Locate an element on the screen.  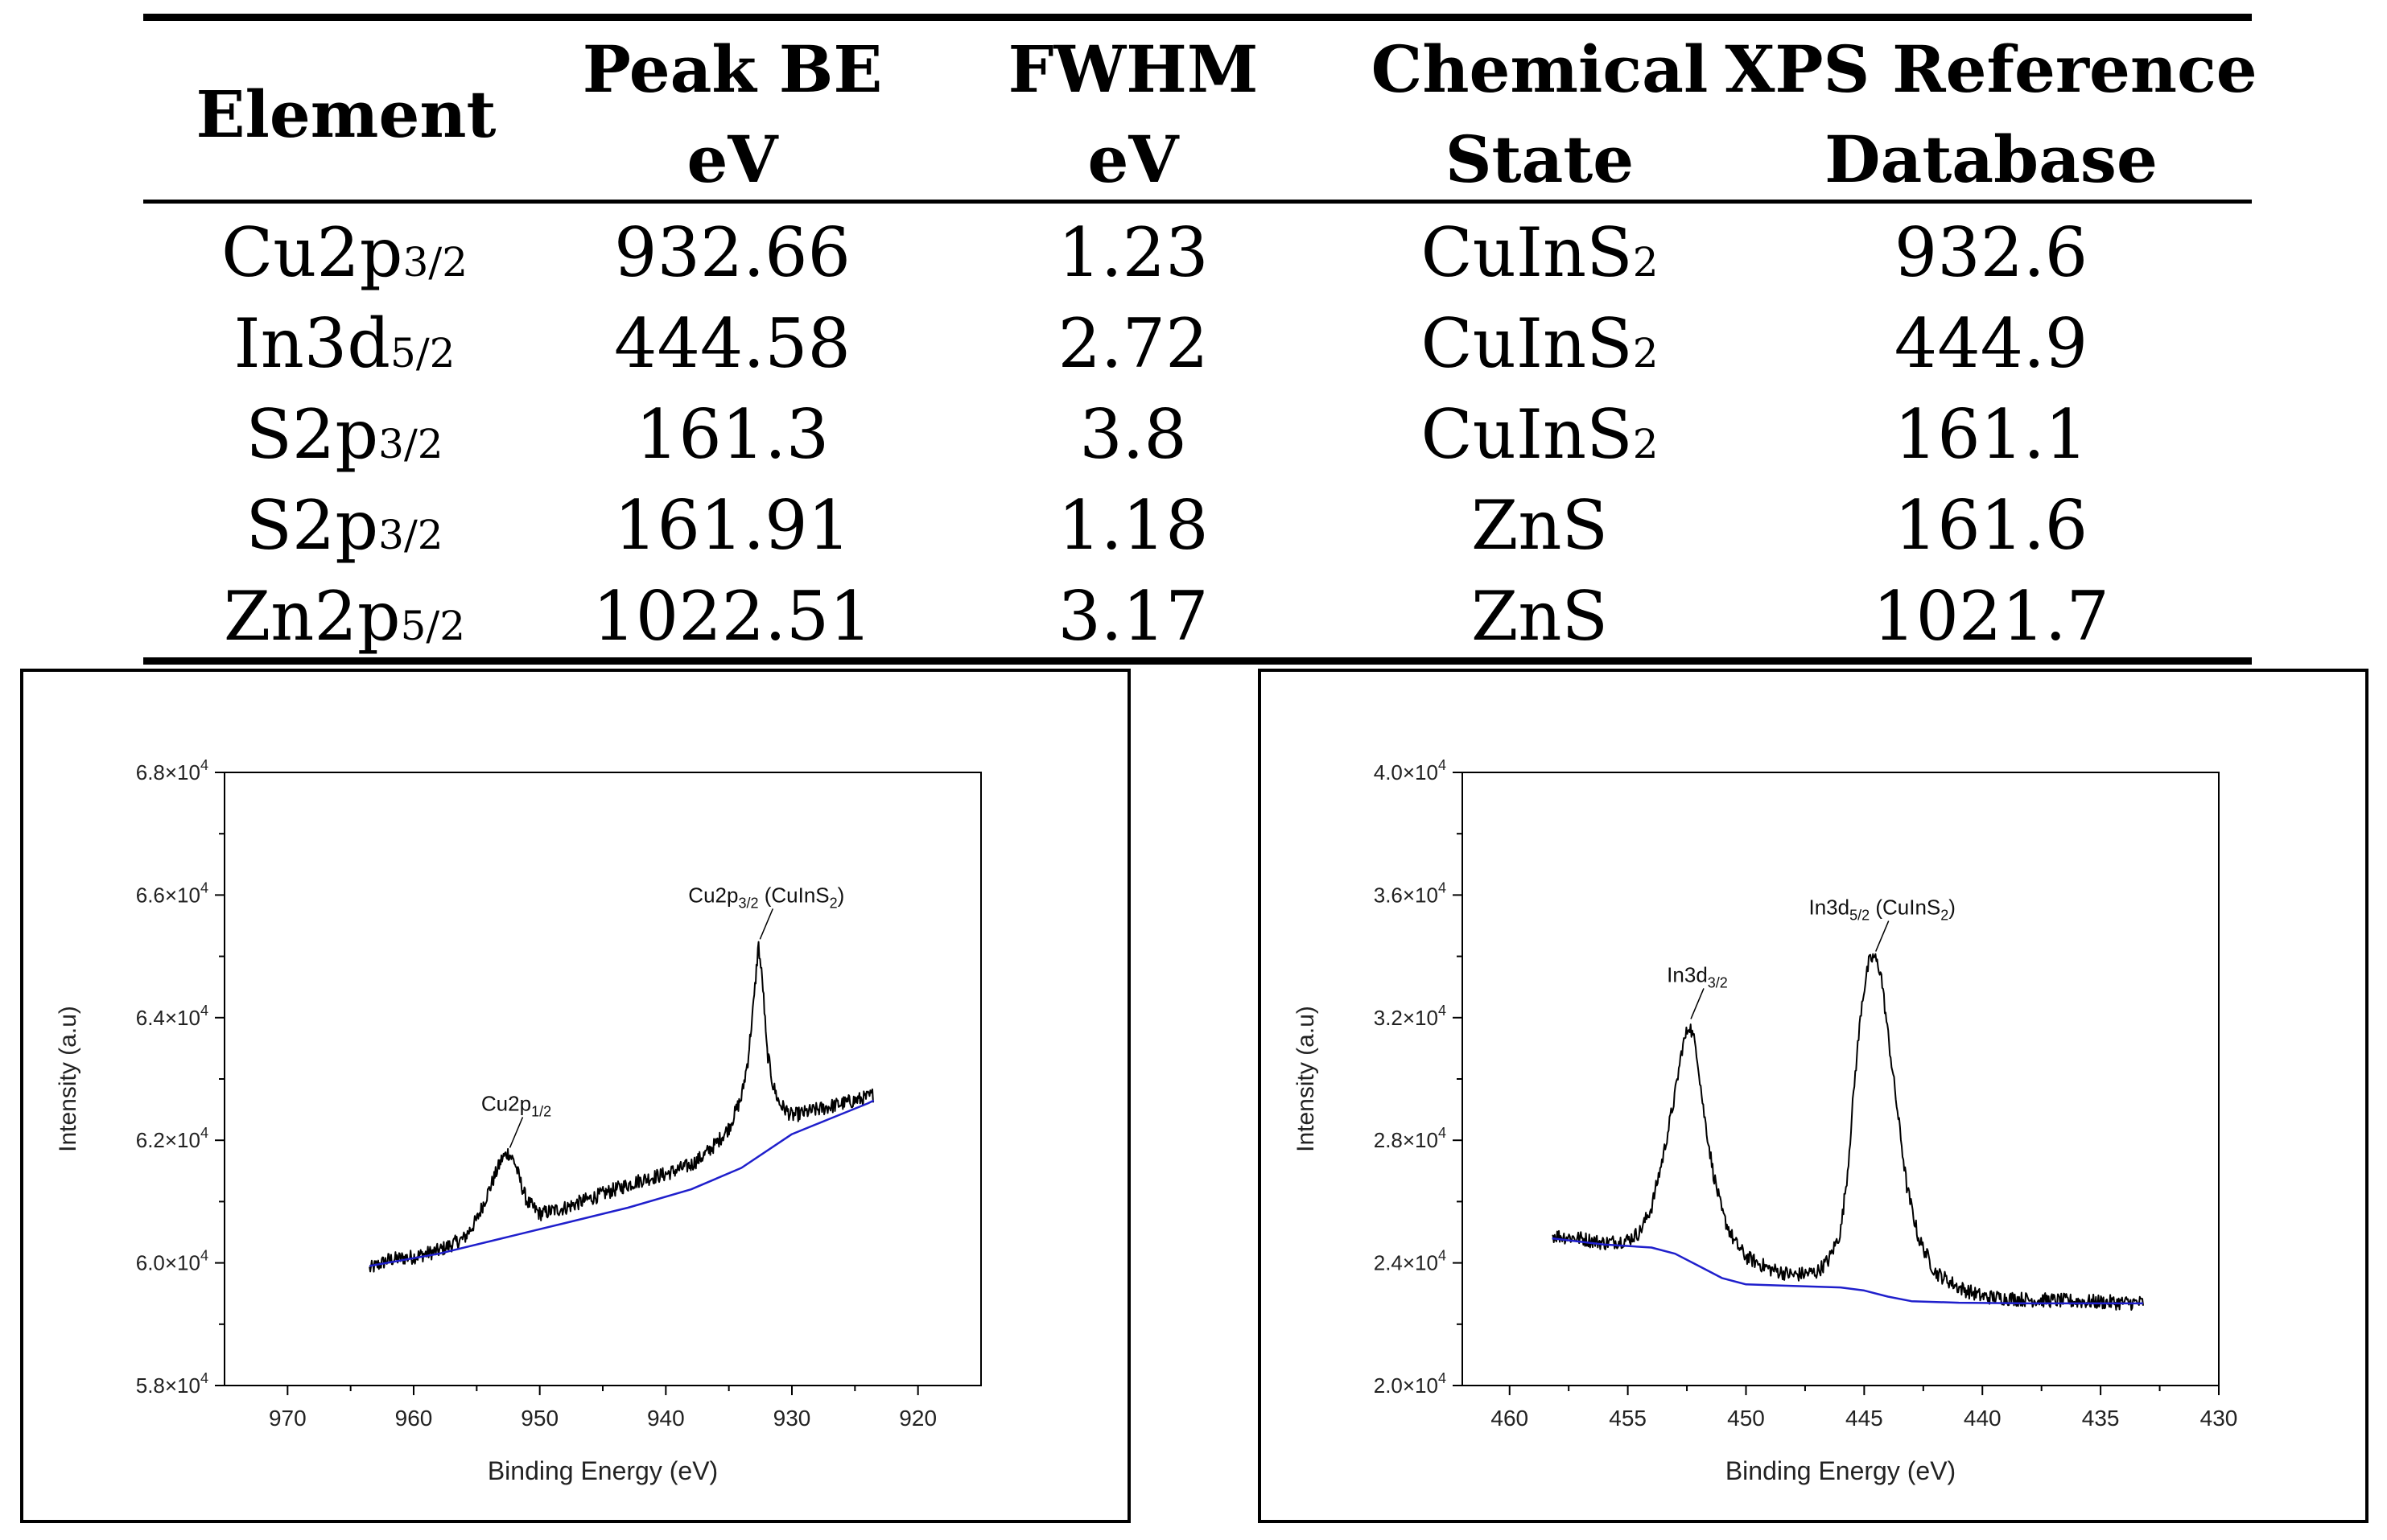
cell-fwhm: 3.8 is located at coordinates (1133, 435).